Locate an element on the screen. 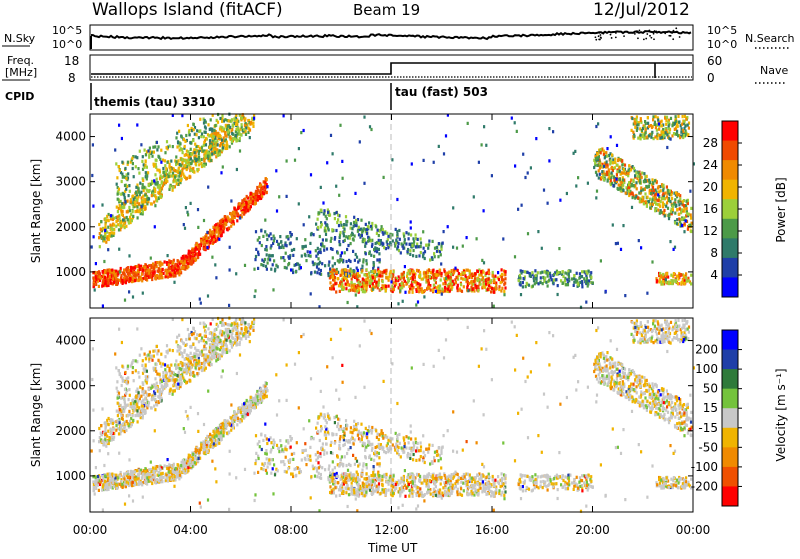 The image size is (800, 559). nave-tick-bottom: 0 is located at coordinates (711, 78).